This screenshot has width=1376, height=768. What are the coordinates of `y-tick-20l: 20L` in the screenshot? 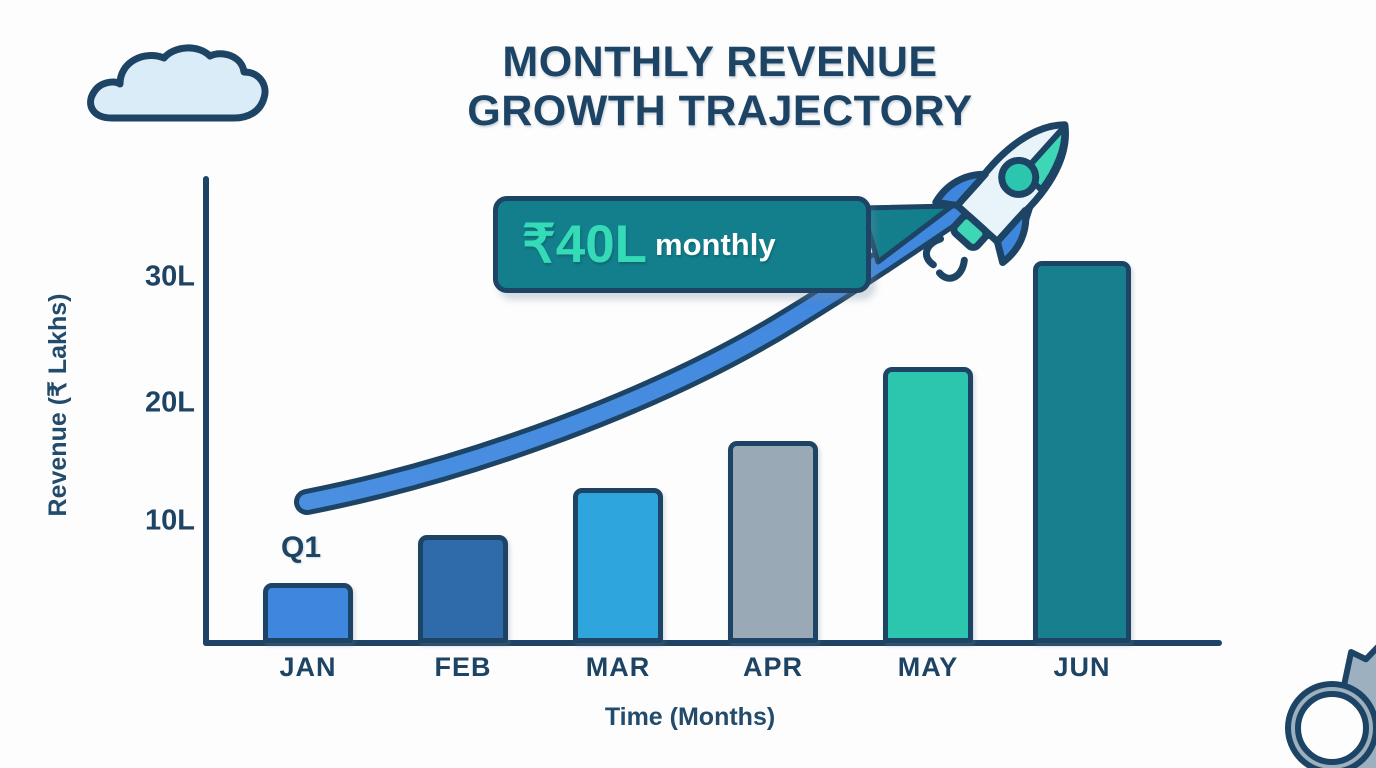 It's located at (170, 402).